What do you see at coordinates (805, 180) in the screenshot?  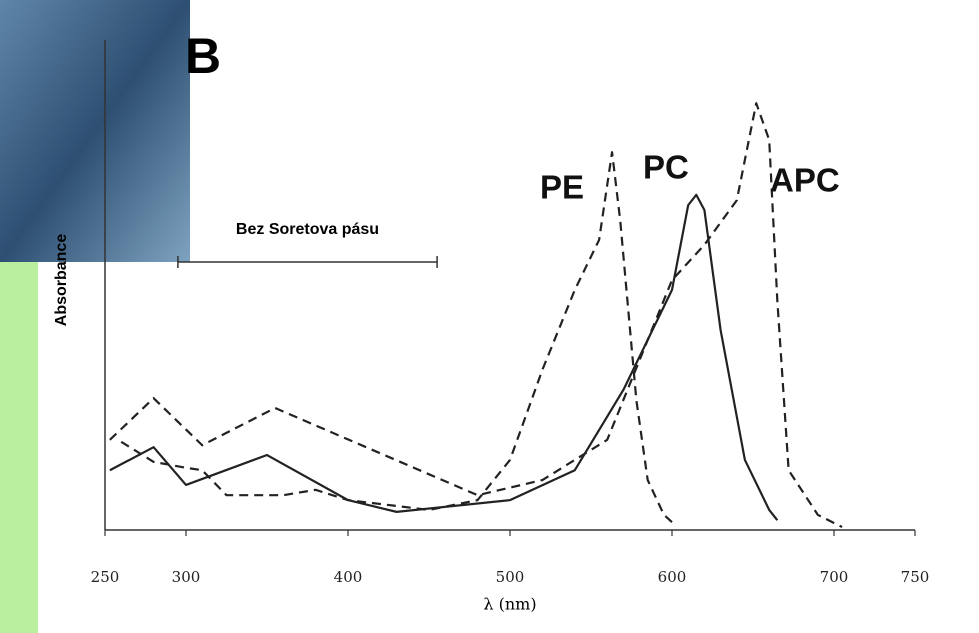 I see `series-label: APC` at bounding box center [805, 180].